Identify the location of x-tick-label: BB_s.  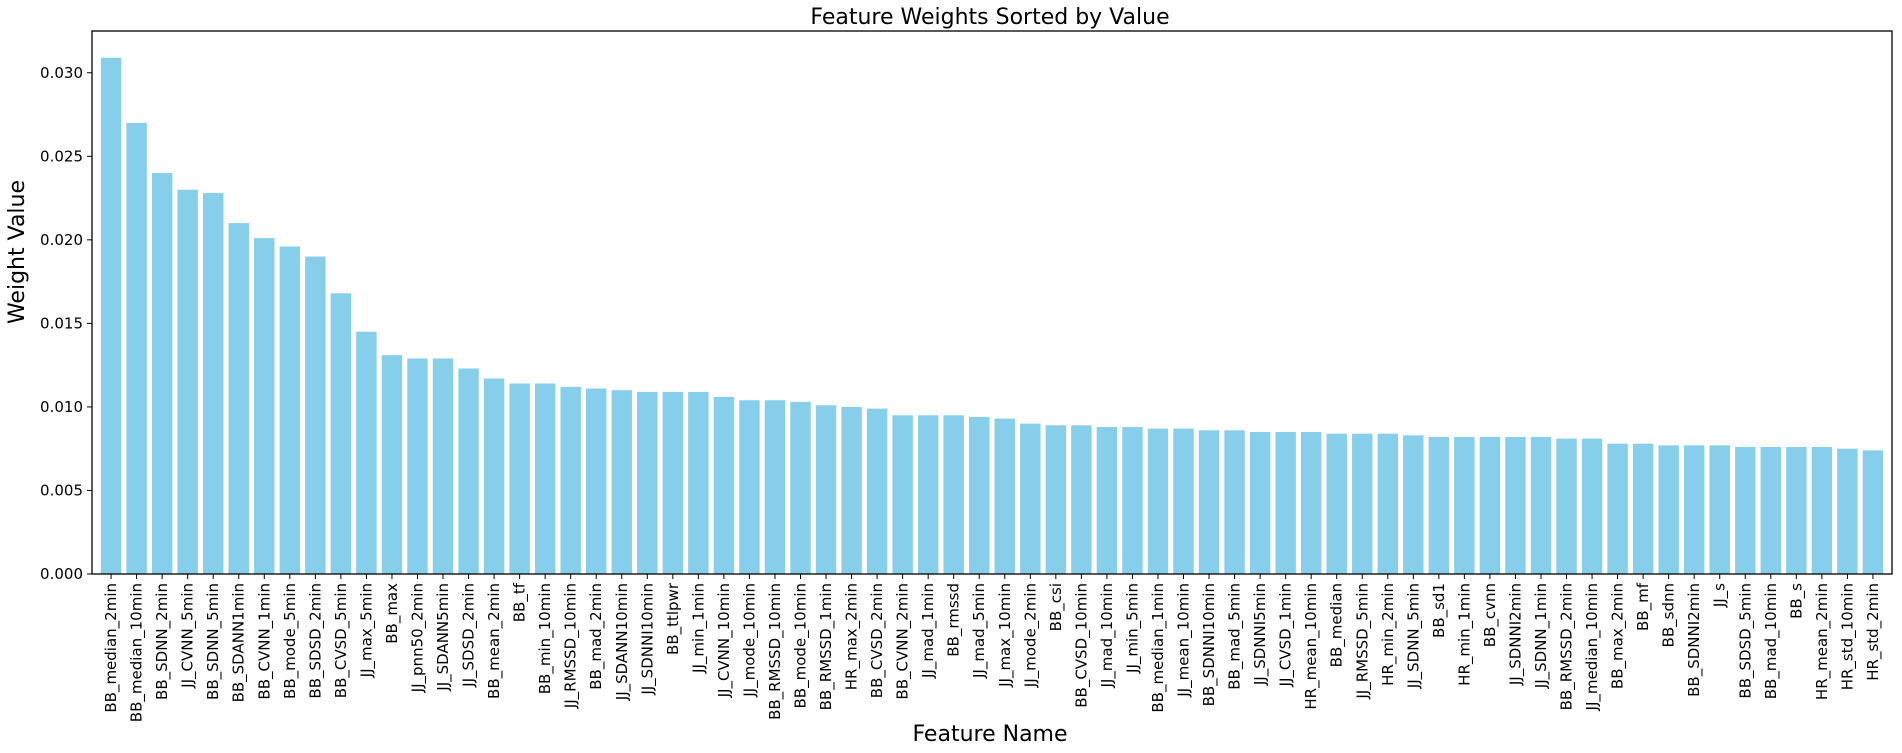
(1796, 601).